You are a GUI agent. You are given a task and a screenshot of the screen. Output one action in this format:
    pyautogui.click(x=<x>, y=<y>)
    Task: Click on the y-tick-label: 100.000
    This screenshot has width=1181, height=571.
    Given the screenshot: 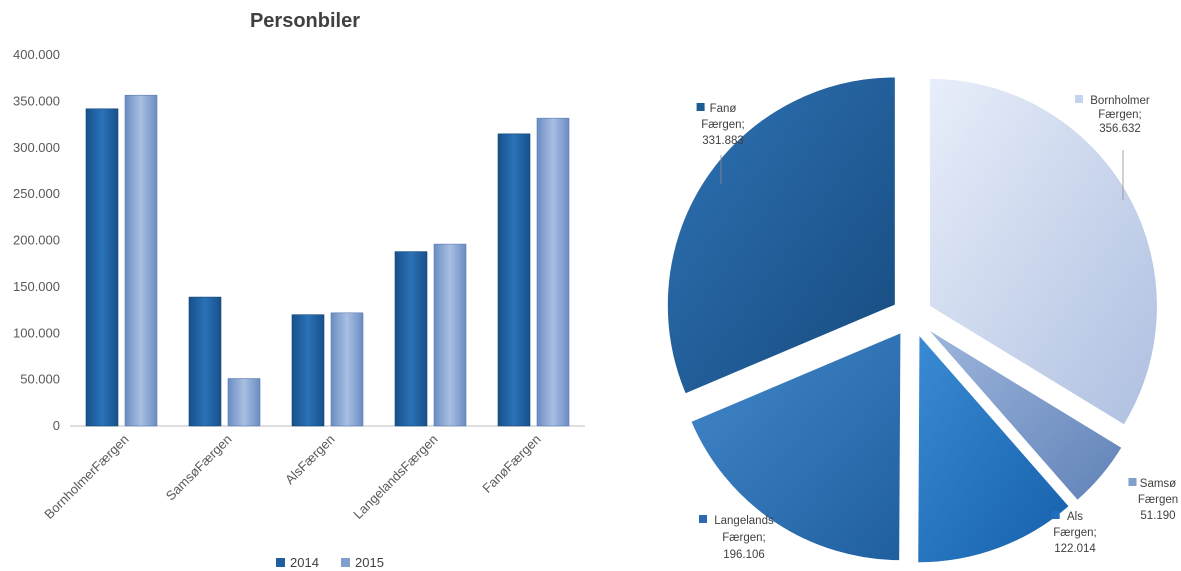 What is the action you would take?
    pyautogui.click(x=36, y=332)
    